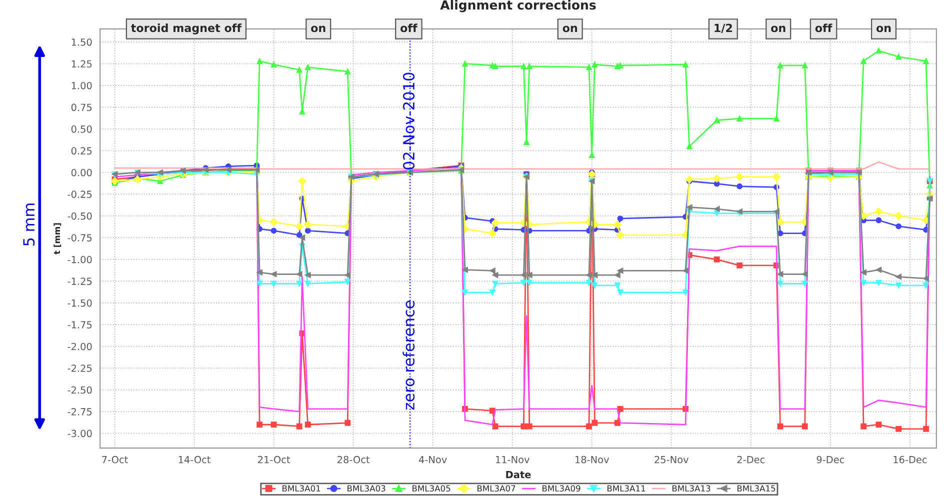 The height and width of the screenshot is (499, 944). What do you see at coordinates (115, 460) in the screenshot?
I see `x-tick-label: 7-Oct` at bounding box center [115, 460].